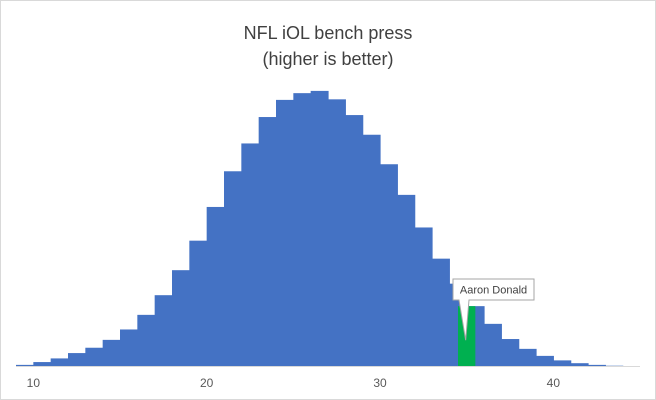  What do you see at coordinates (328, 59) in the screenshot?
I see `chart-subtitle: (higher is better)` at bounding box center [328, 59].